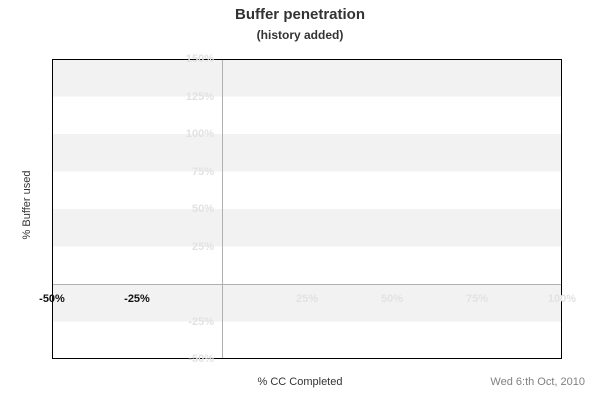 This screenshot has height=400, width=600. What do you see at coordinates (392, 299) in the screenshot?
I see `x-tick-label: 50%` at bounding box center [392, 299].